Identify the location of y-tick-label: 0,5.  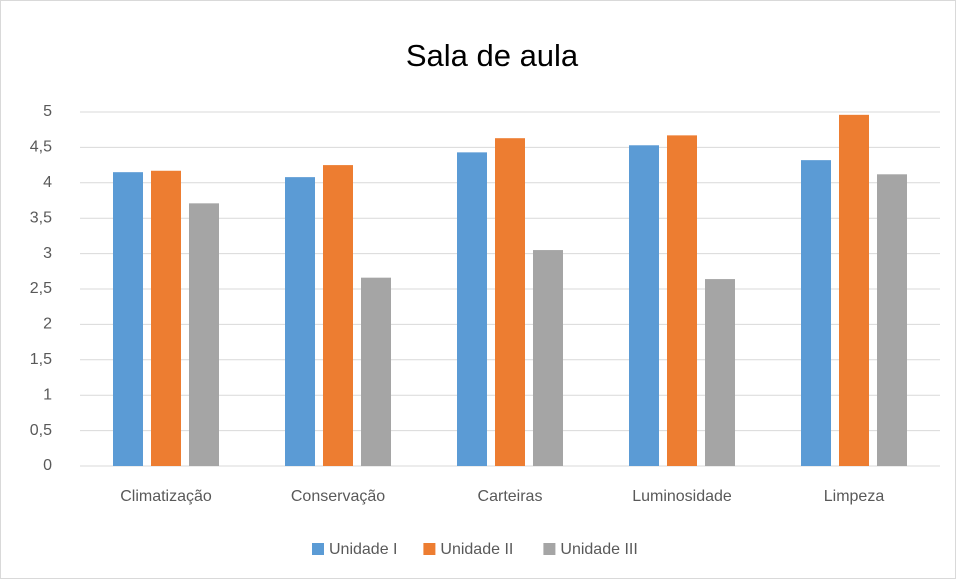
(41, 430).